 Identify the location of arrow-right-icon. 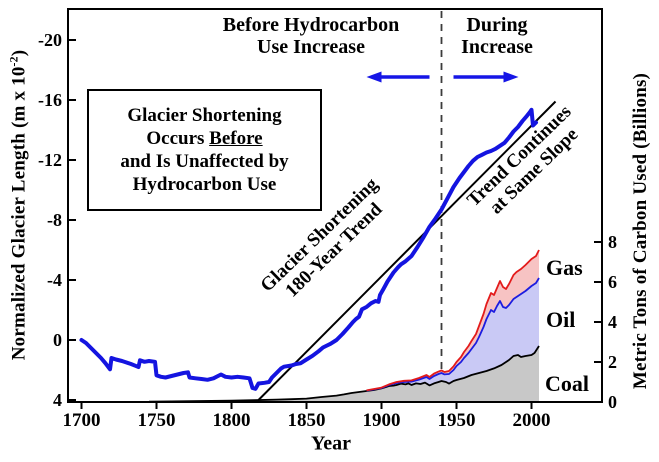
(511, 77).